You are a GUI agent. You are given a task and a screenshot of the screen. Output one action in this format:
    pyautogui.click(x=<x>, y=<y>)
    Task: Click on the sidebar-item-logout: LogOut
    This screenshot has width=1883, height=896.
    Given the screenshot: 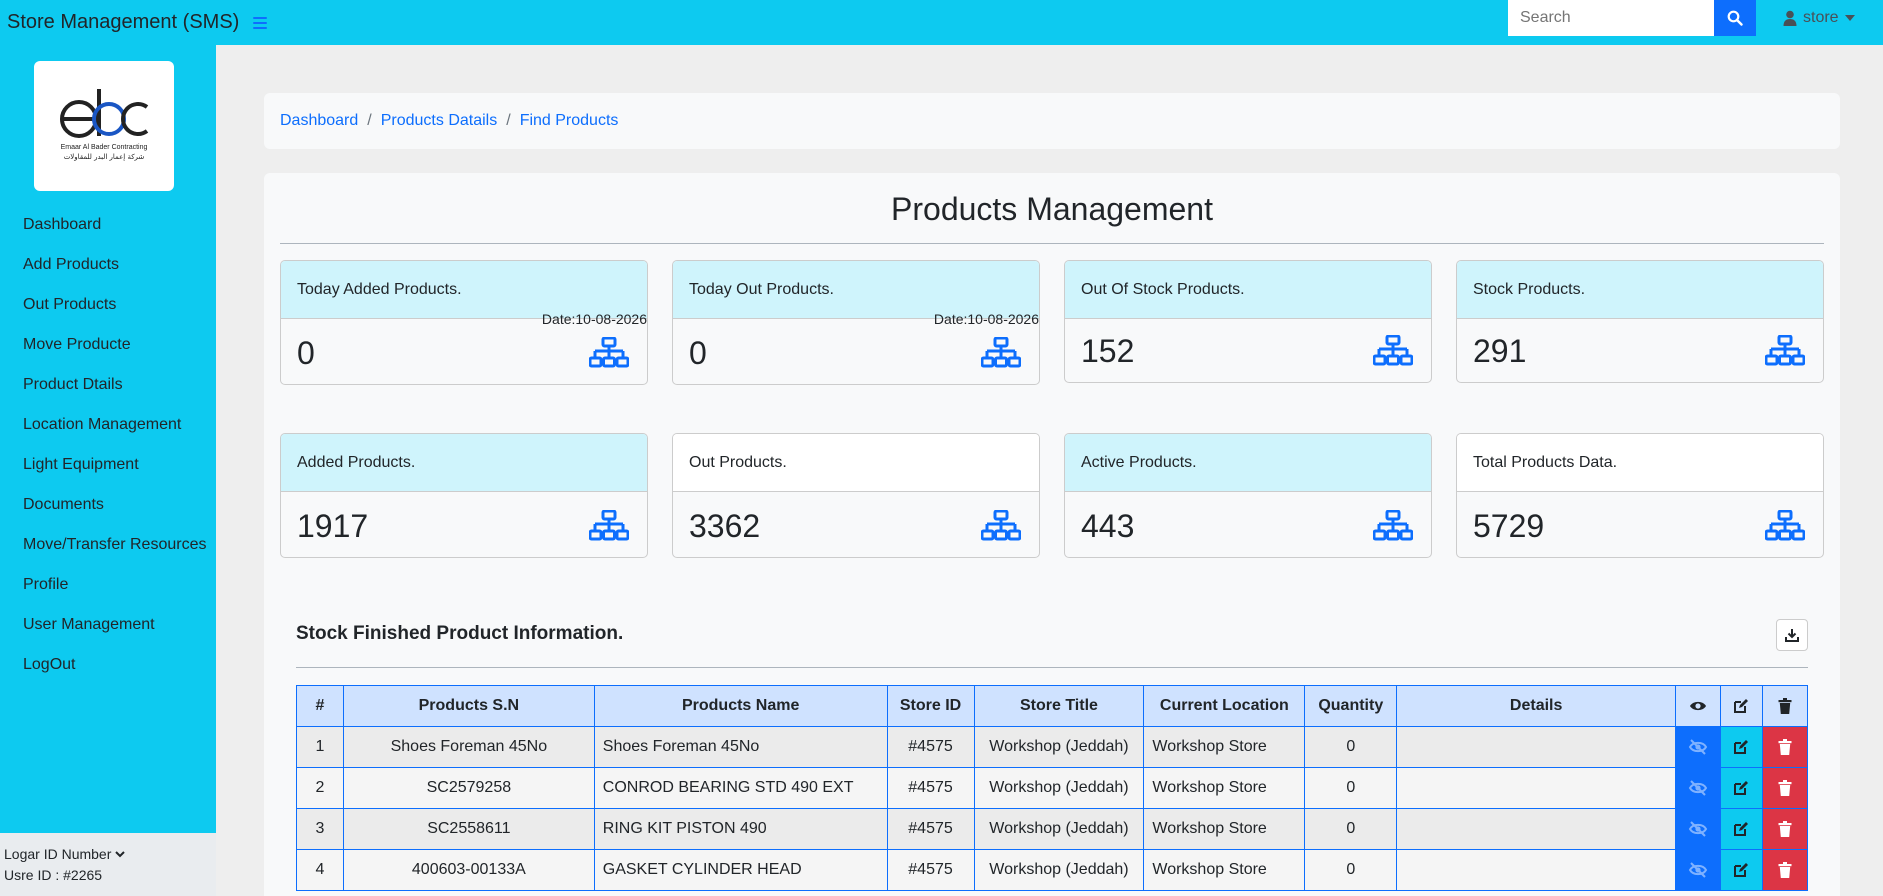 What is the action you would take?
    pyautogui.click(x=49, y=664)
    